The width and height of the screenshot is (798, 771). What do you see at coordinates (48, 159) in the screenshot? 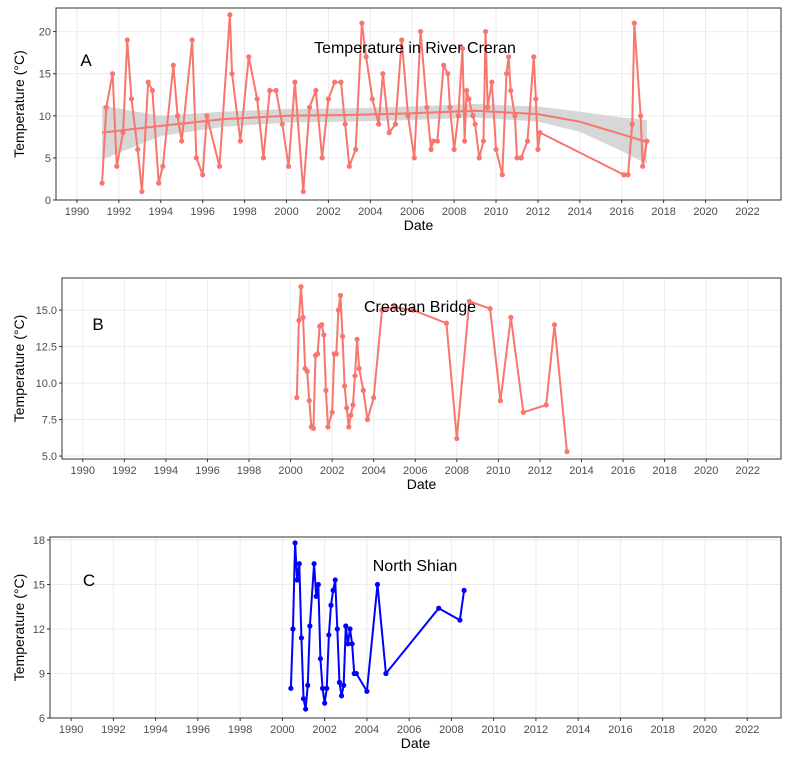
I see `y-tick-label: 5` at bounding box center [48, 159].